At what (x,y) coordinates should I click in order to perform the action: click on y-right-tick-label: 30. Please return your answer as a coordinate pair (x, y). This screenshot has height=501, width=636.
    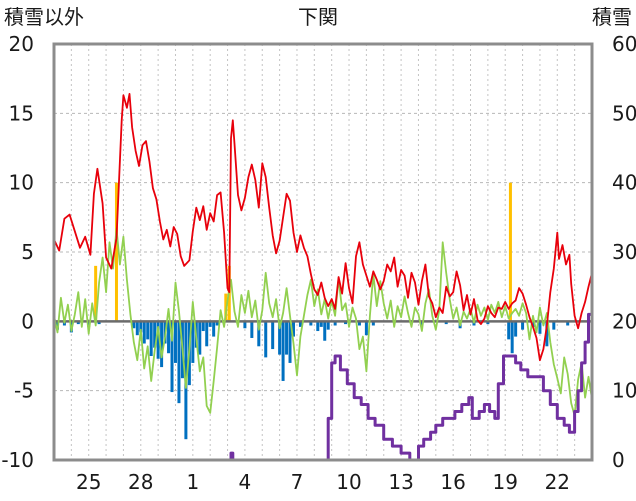
    Looking at the image, I should click on (624, 252).